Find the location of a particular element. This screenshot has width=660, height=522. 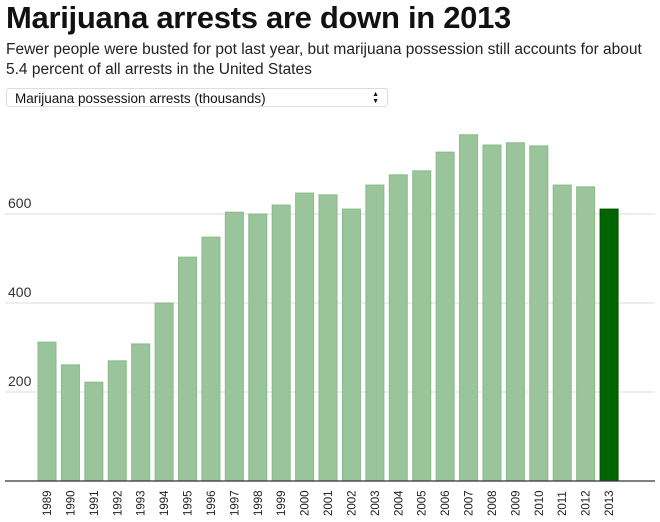

bar-1997 is located at coordinates (234, 346).